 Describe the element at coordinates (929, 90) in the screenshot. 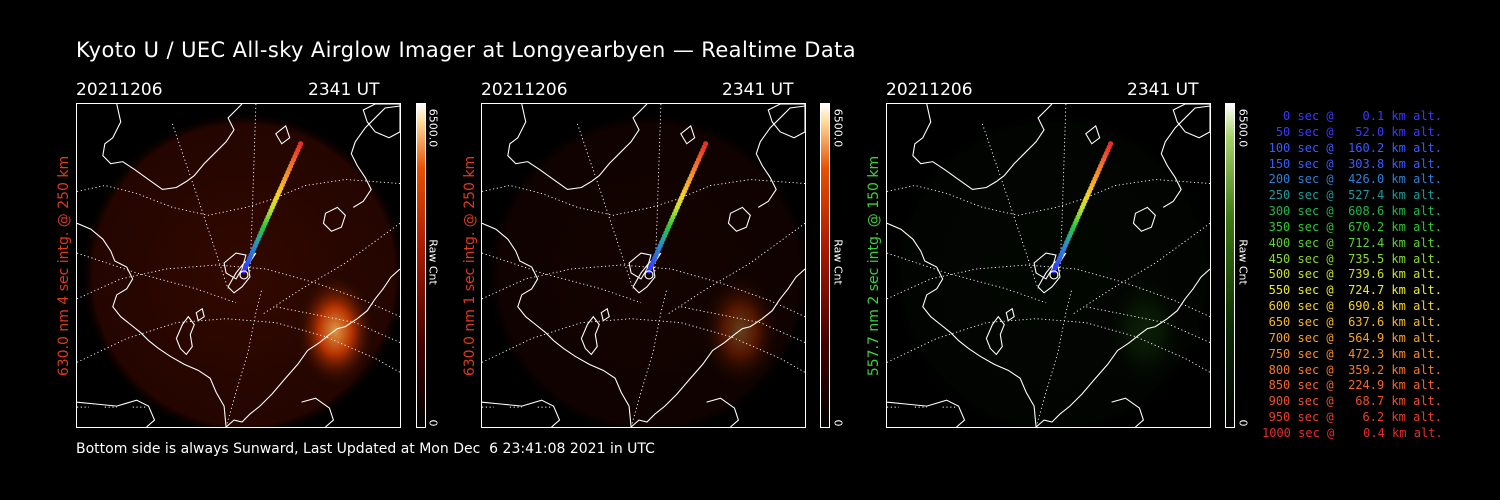

I see `panel-3-date: 20211206` at that location.